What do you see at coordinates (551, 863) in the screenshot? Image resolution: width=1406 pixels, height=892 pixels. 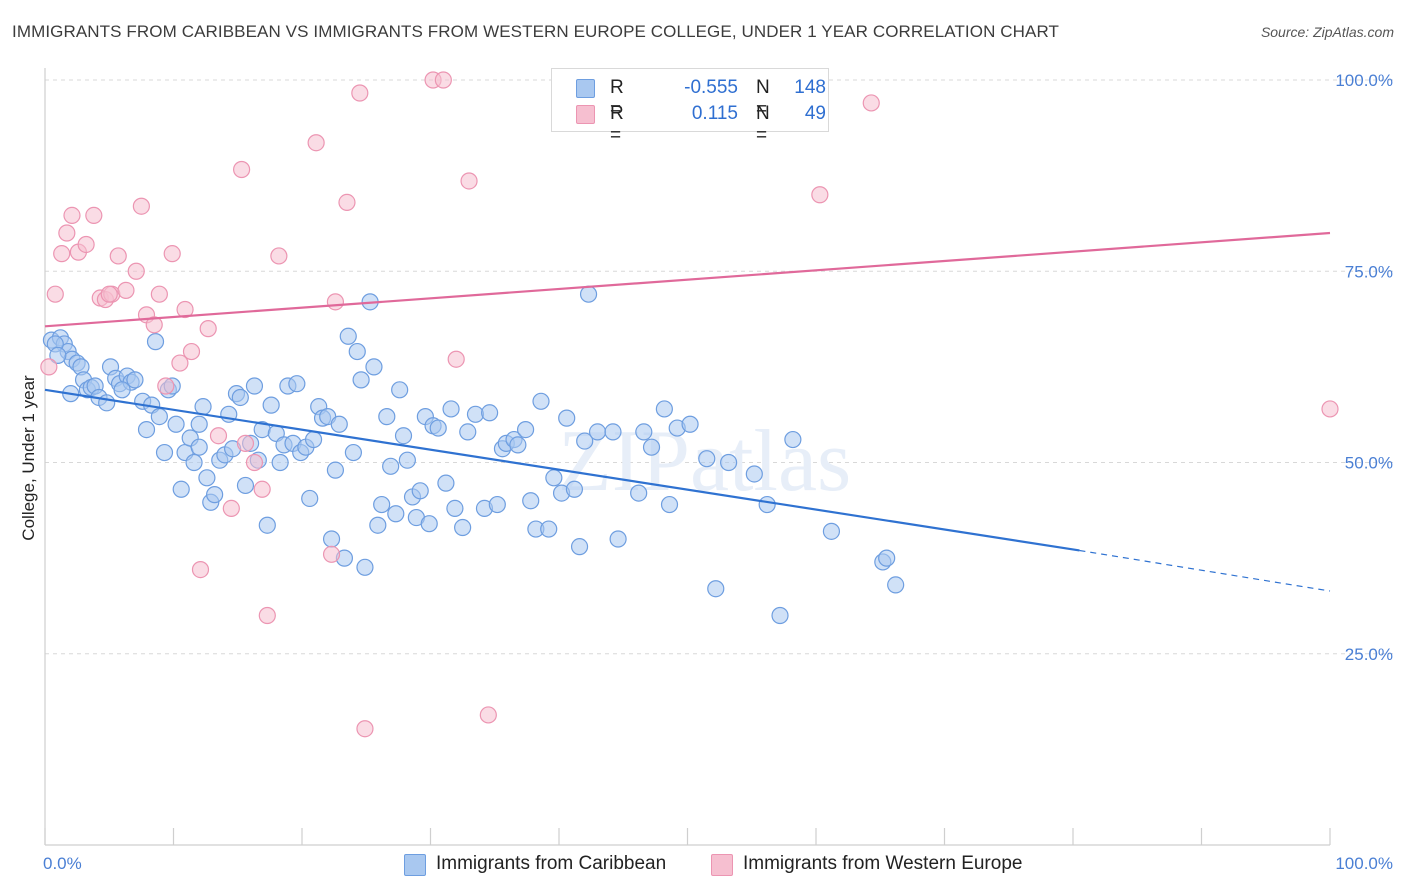 I see `bottom-legend-label: Immigrants from Caribbean` at bounding box center [551, 863].